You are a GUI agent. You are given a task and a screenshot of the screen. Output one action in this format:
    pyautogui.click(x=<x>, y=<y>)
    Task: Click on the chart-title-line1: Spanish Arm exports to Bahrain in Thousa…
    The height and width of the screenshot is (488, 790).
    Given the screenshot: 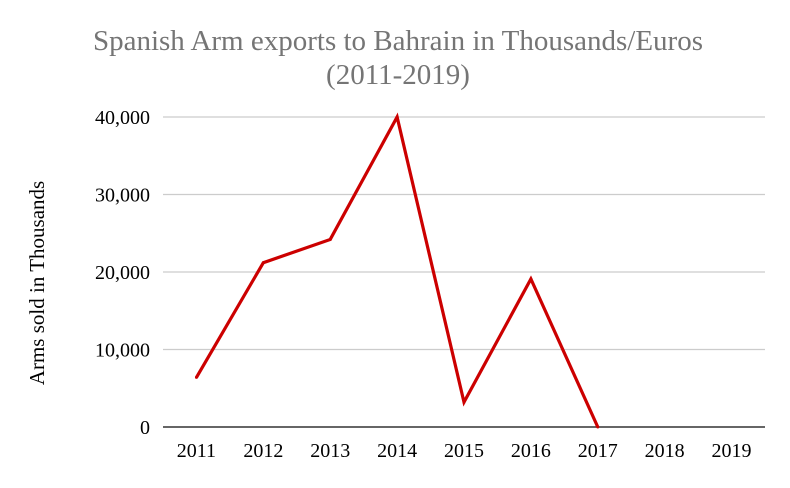 What is the action you would take?
    pyautogui.click(x=398, y=41)
    